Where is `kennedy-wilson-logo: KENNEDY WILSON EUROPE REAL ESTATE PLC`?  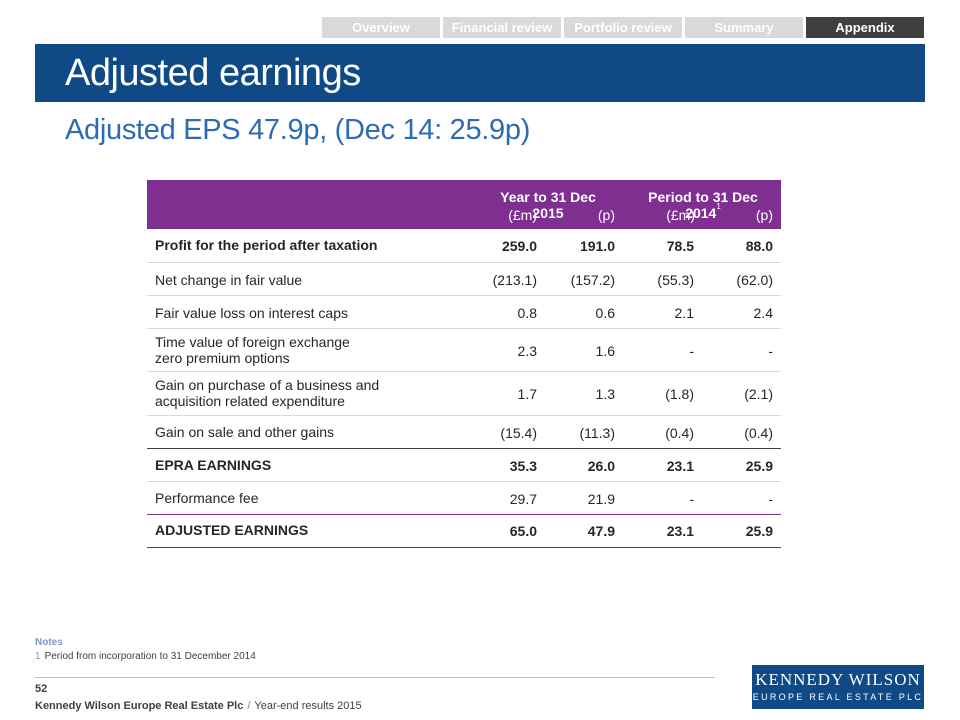 kennedy-wilson-logo: KENNEDY WILSON EUROPE REAL ESTATE PLC is located at coordinates (838, 687).